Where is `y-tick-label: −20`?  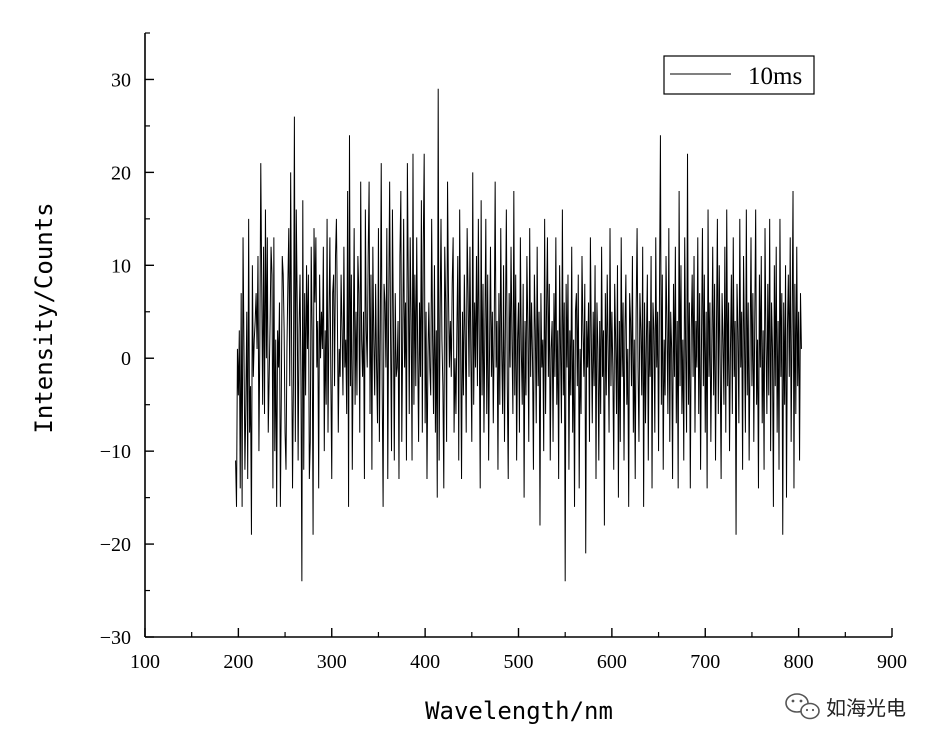
y-tick-label: −20 is located at coordinates (115, 545).